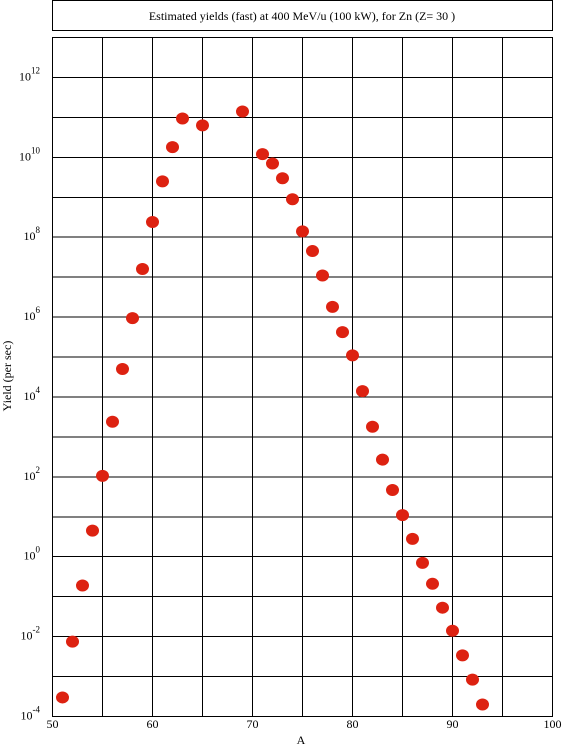 The image size is (564, 753). Describe the element at coordinates (38, 230) in the screenshot. I see `y-tick-exponent: 8` at that location.